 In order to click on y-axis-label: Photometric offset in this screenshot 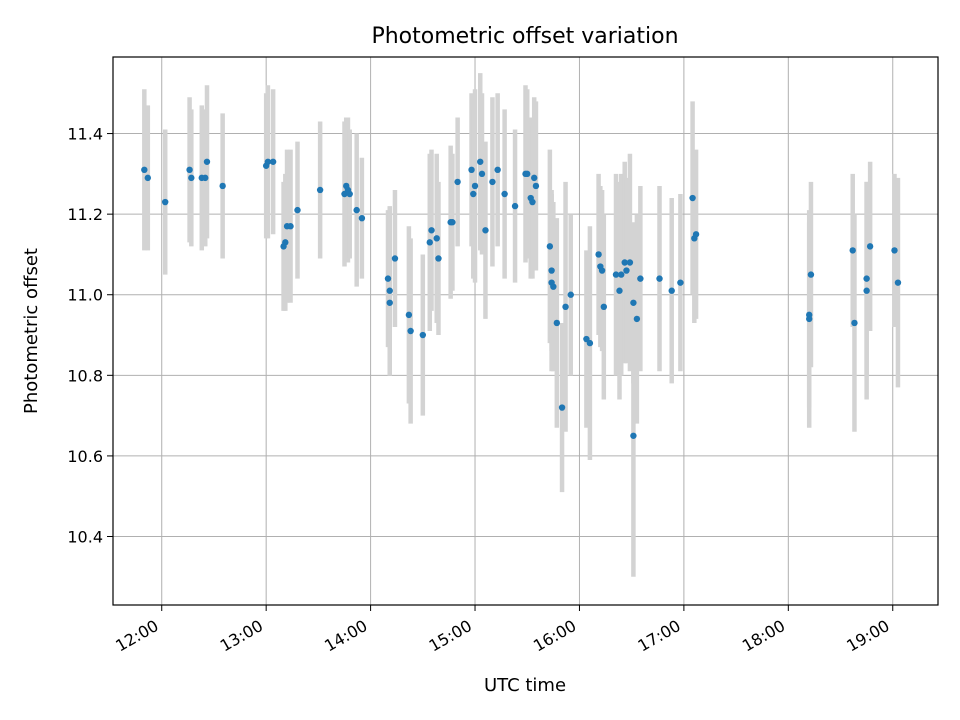, I will do `click(31, 331)`.